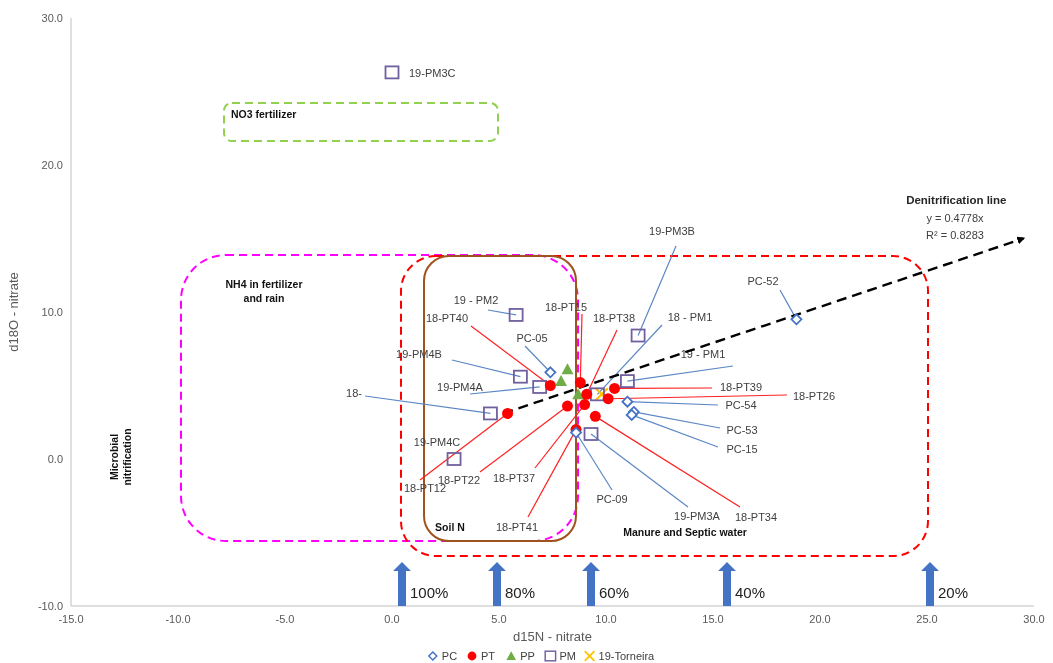 Image resolution: width=1053 pixels, height=663 pixels. I want to click on x-tick-label: -15.0, so click(71, 619).